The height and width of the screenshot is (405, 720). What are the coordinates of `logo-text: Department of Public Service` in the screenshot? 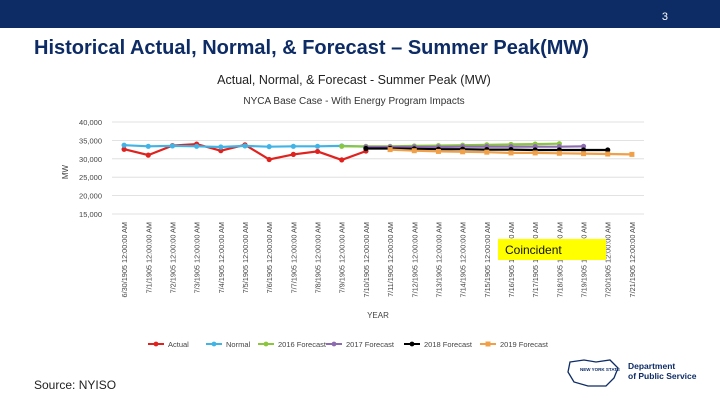 It's located at (662, 371).